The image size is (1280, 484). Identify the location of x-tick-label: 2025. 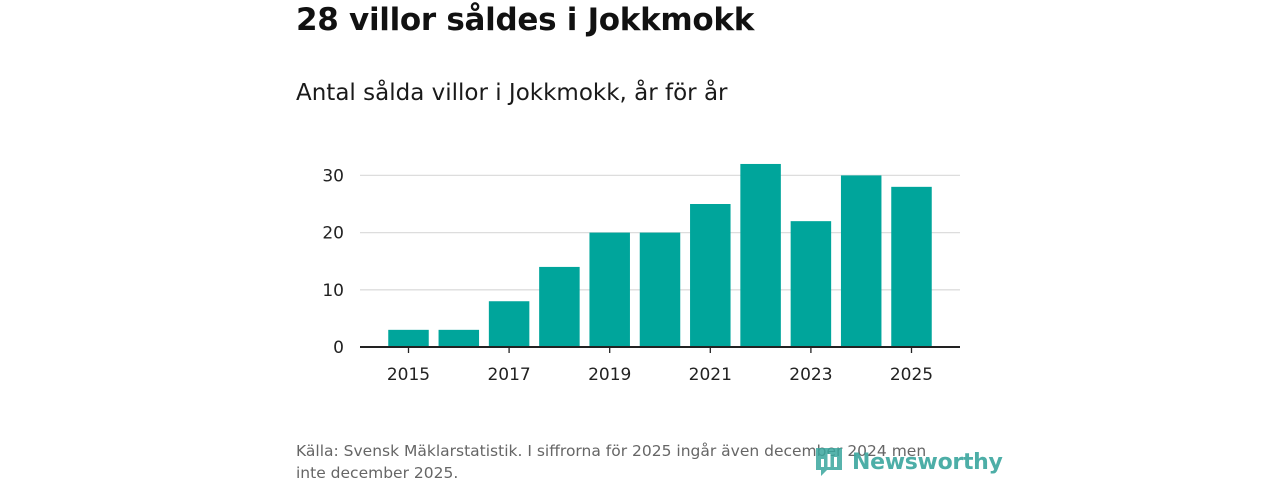
(911, 375).